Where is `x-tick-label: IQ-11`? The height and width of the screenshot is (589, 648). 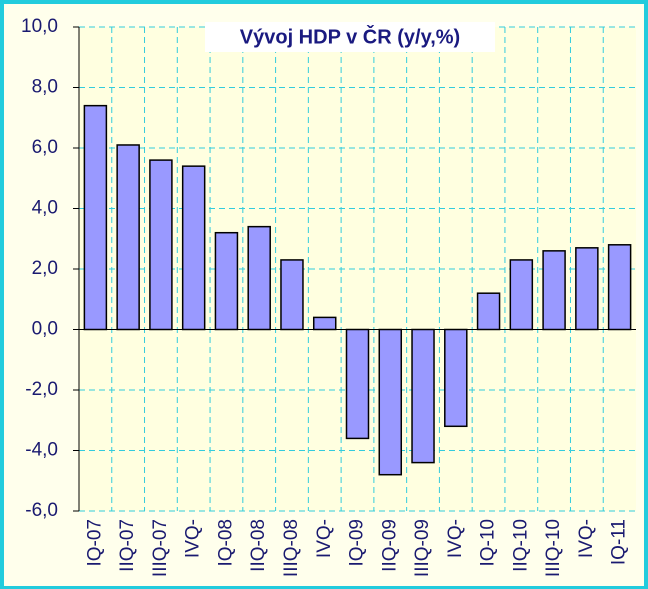 x-tick-label: IQ-11 is located at coordinates (619, 542).